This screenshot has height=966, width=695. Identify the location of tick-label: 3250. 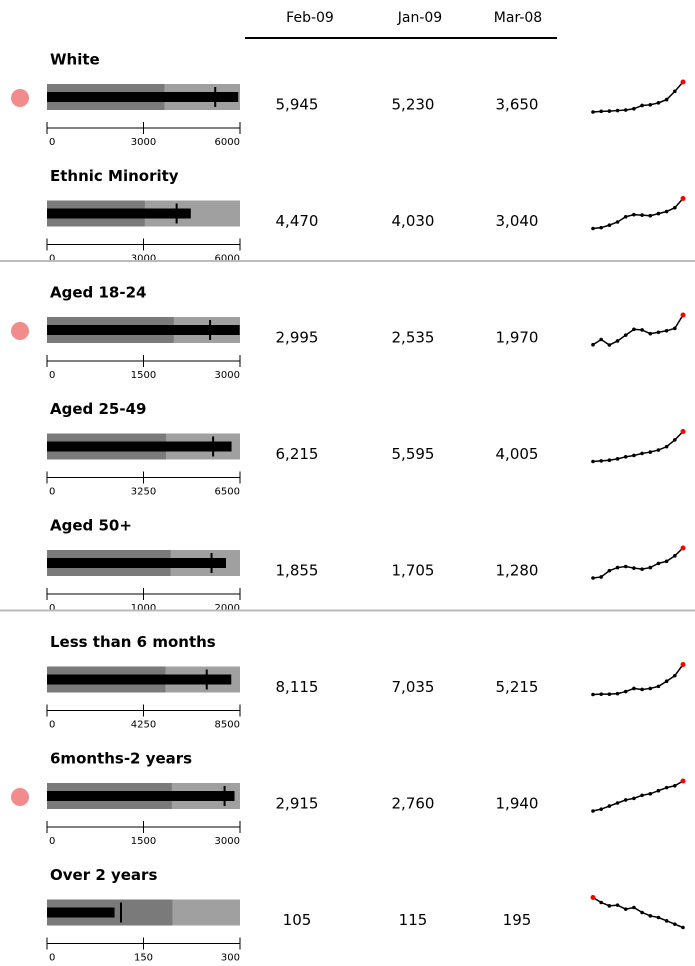
(143, 492).